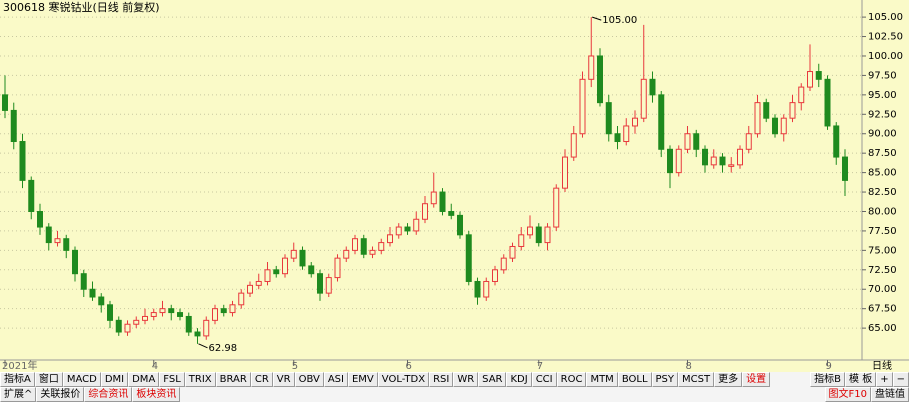  Describe the element at coordinates (882, 173) in the screenshot. I see `y-tick-label: 85.00` at that location.